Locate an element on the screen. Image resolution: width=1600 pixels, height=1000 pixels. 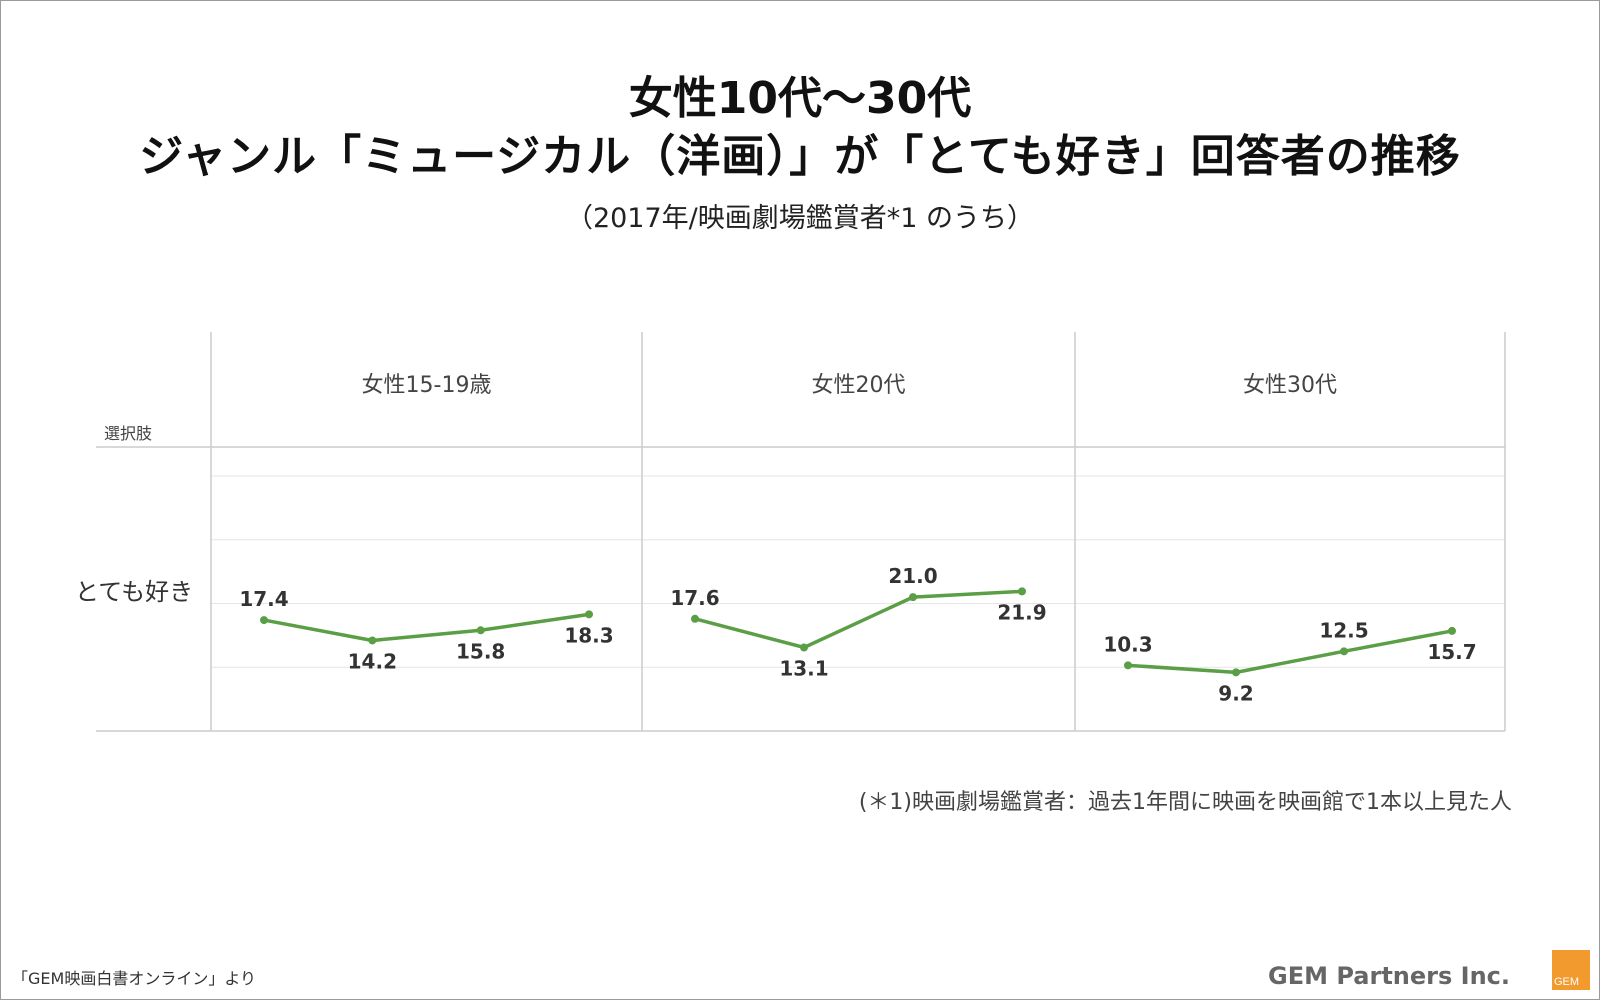
source-note: 「GEM映画白書オンライン」より is located at coordinates (134, 978).